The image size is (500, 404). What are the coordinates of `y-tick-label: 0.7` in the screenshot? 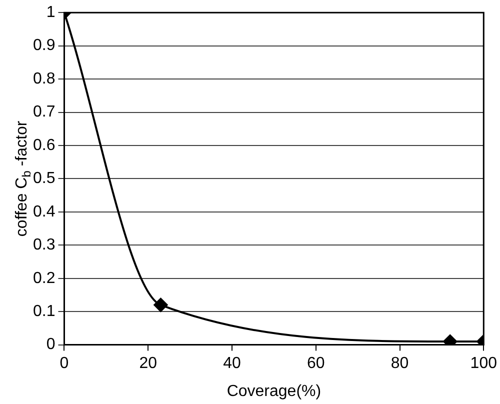 It's located at (44, 112).